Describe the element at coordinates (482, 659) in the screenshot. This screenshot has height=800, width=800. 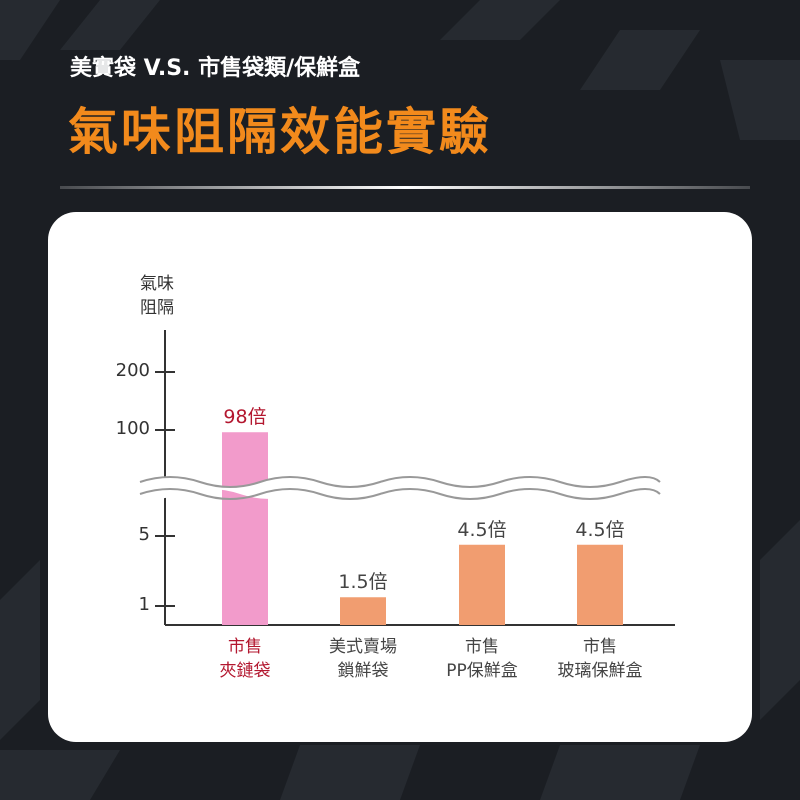
I see `x-tick-label: 市售 PP保鮮盒` at that location.